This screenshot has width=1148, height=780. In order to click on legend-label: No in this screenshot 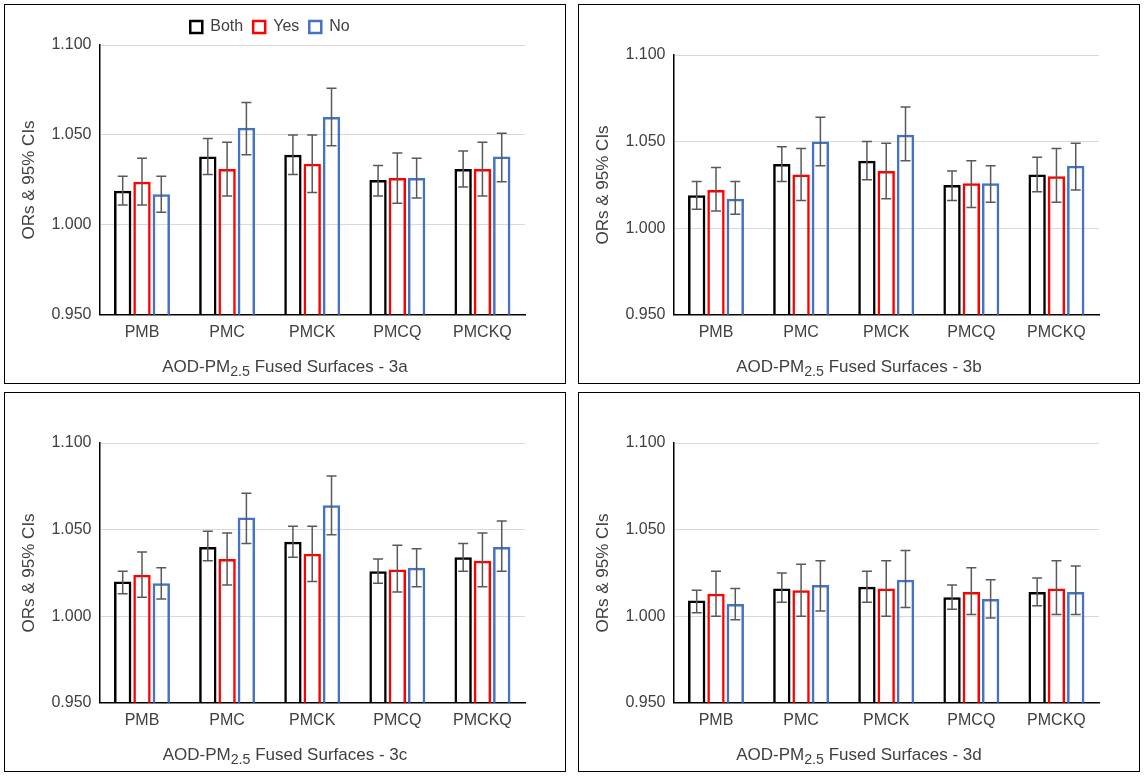, I will do `click(339, 26)`.